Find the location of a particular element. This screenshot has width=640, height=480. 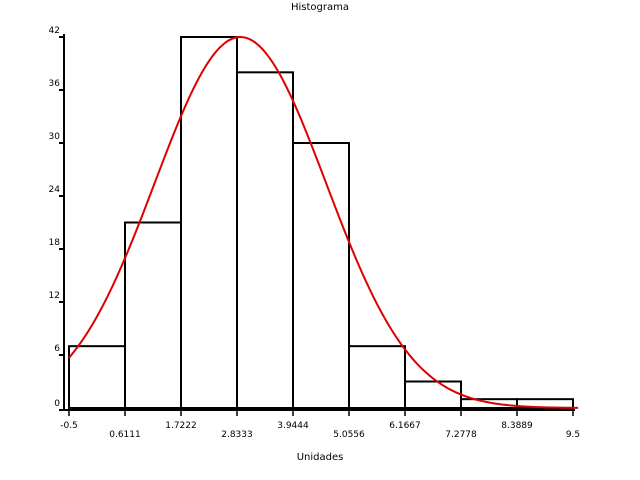

y-ticks-group: 0 6 12 18 24 30 36 42 is located at coordinates (56, 218).